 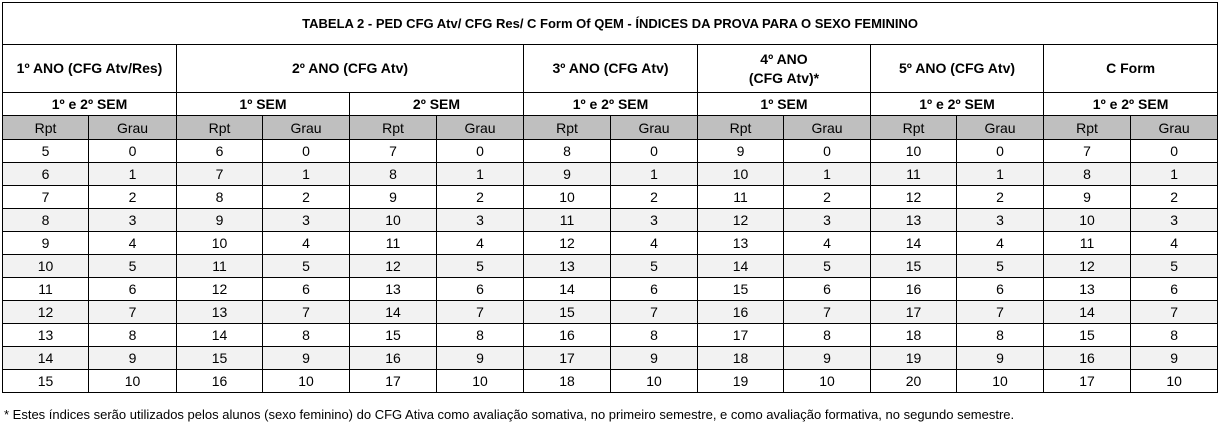 I want to click on rpt-cell: 16, so click(x=393, y=358).